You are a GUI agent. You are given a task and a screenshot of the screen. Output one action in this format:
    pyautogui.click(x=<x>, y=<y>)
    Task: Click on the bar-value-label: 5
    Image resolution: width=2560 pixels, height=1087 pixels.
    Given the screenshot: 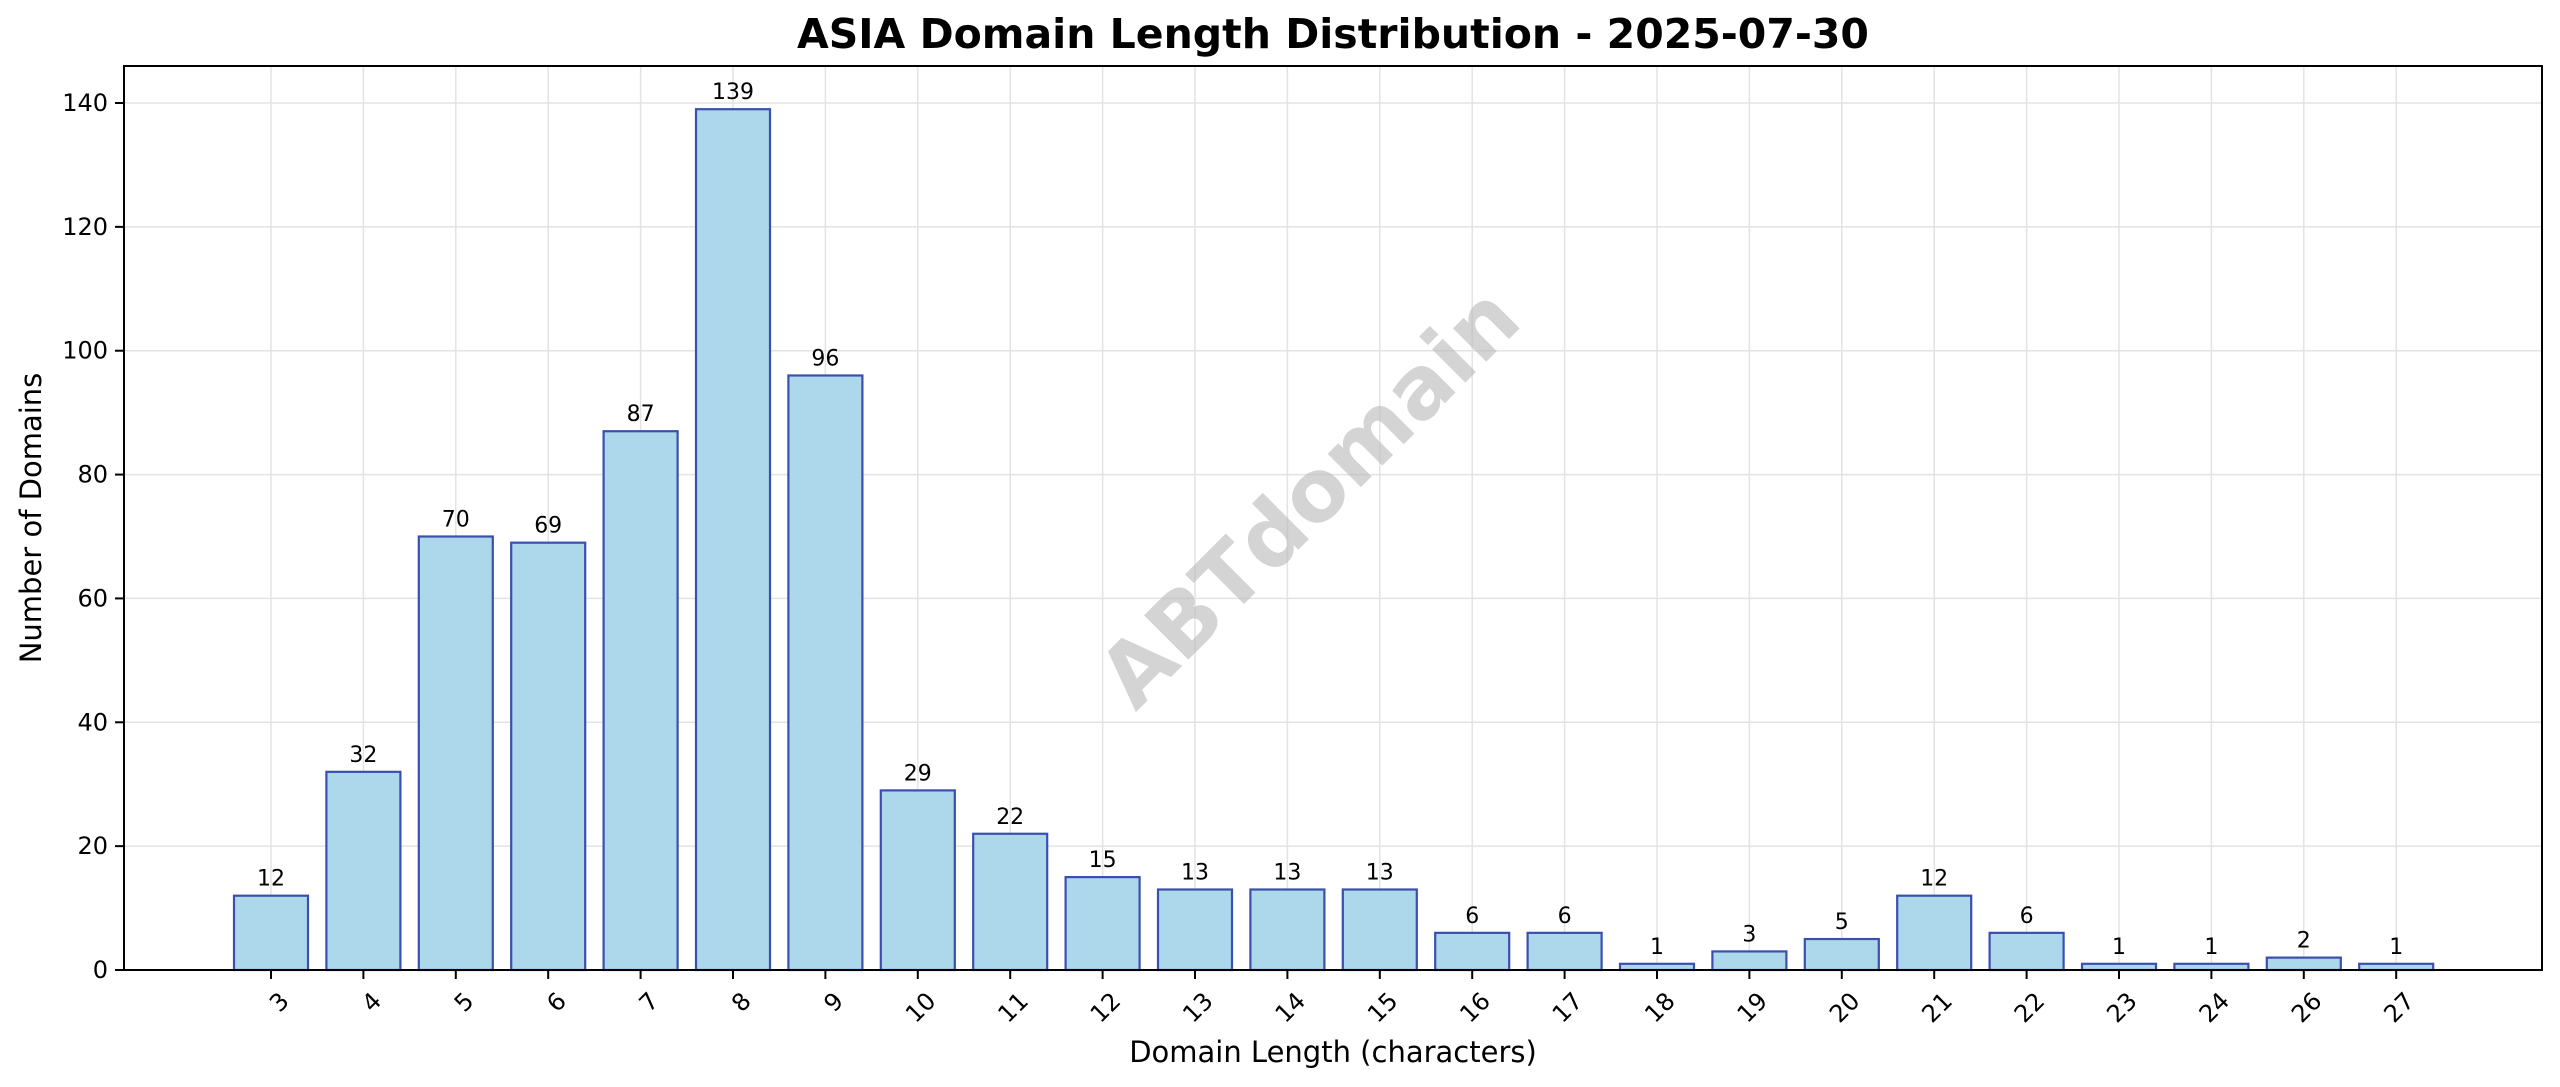 What is the action you would take?
    pyautogui.click(x=1842, y=922)
    